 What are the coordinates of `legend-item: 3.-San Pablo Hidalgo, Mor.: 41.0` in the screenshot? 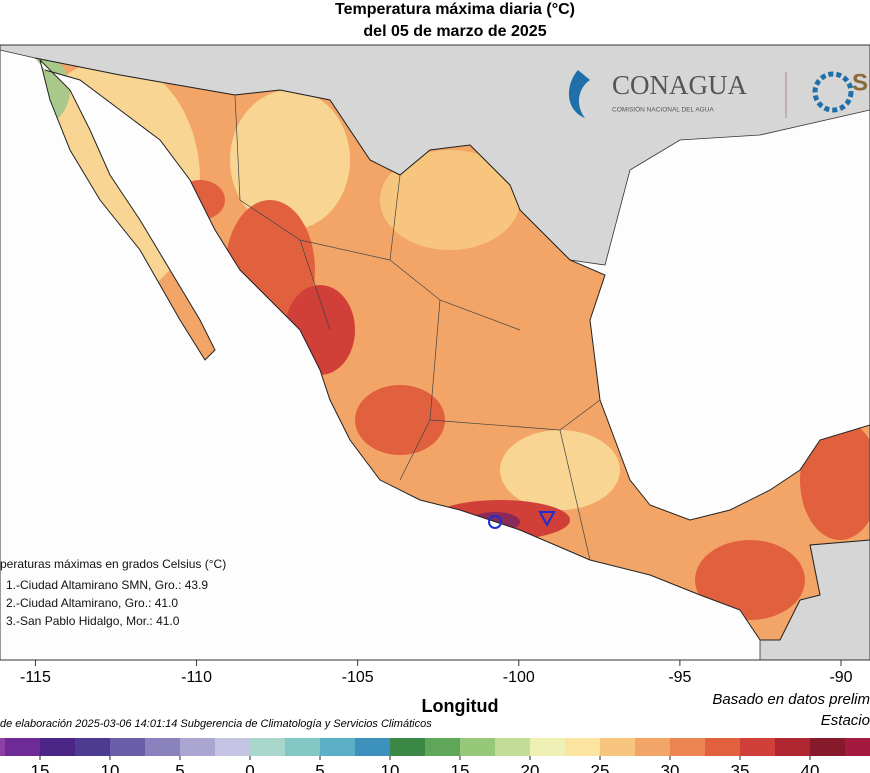 It's located at (93, 621).